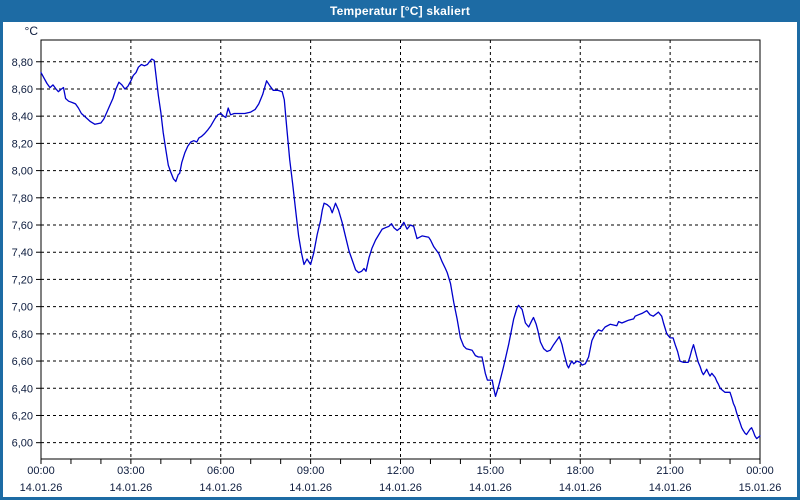 The width and height of the screenshot is (800, 500). What do you see at coordinates (22, 90) in the screenshot?
I see `y-tick-label: 8,60` at bounding box center [22, 90].